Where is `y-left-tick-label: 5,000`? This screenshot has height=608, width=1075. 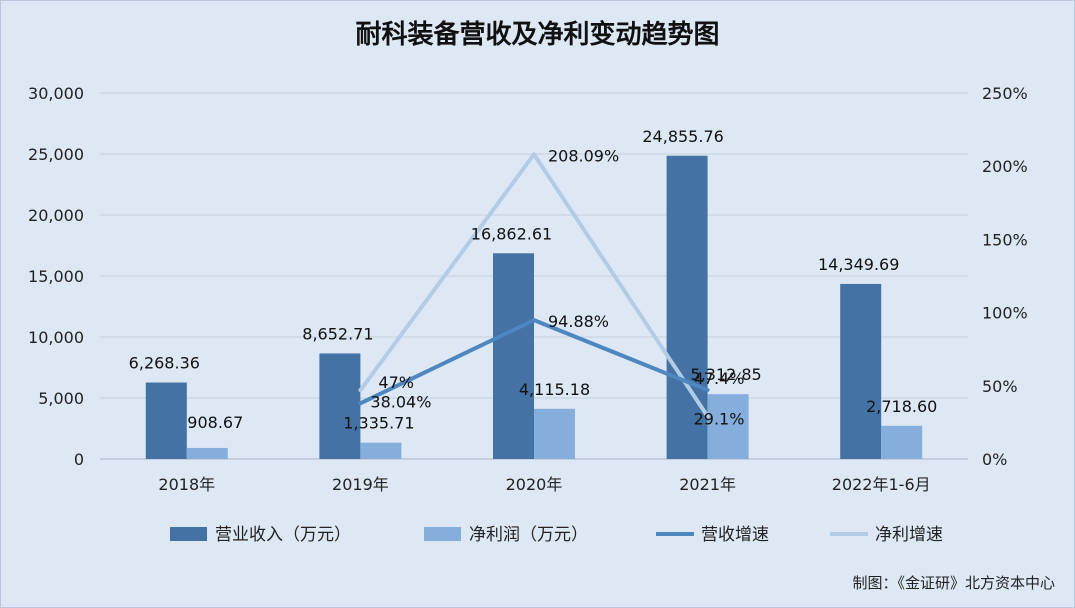
y-left-tick-label: 5,000 is located at coordinates (61, 398).